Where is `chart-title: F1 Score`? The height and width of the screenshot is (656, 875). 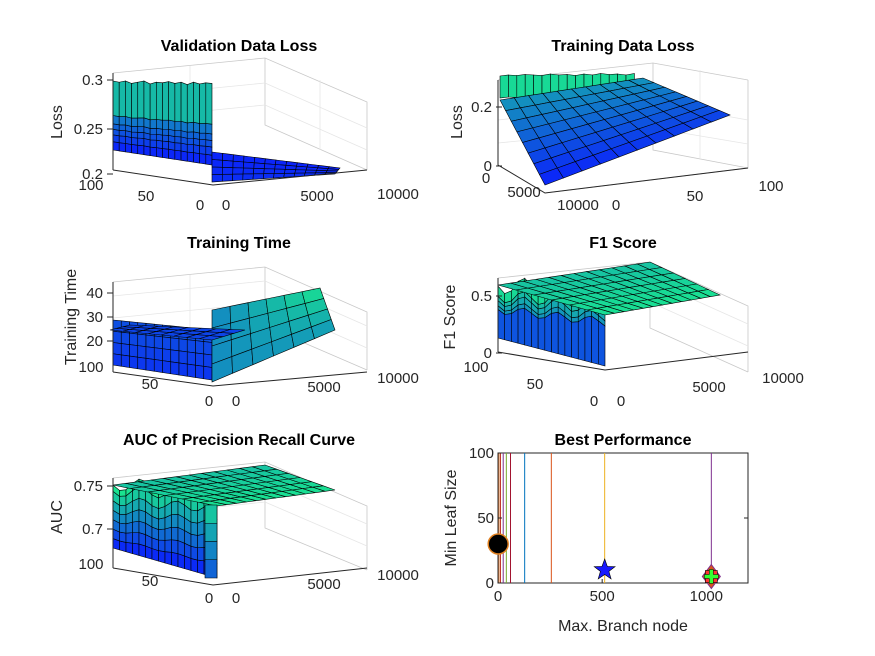 chart-title: F1 Score is located at coordinates (623, 243).